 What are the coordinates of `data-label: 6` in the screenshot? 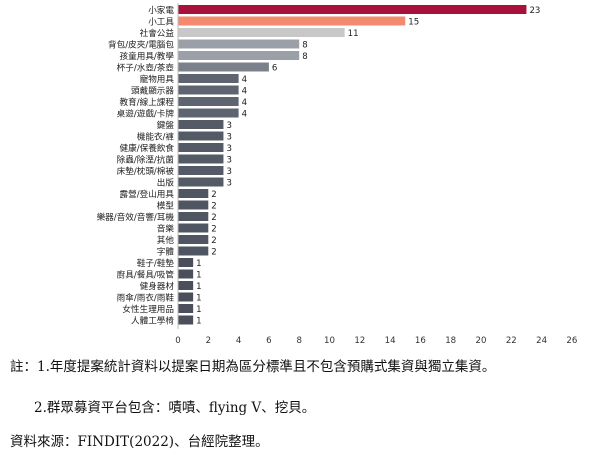 It's located at (274, 69).